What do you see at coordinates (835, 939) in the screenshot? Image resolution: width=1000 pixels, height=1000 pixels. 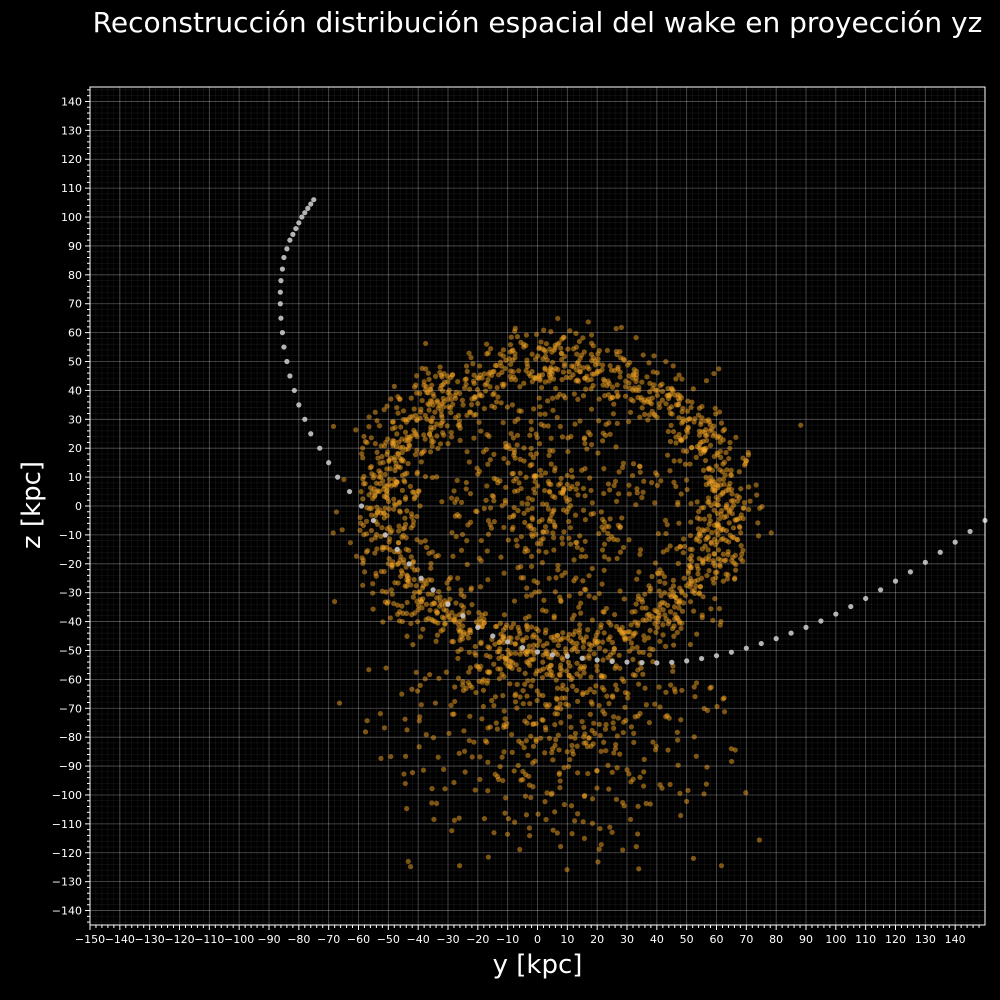 I see `x-tick-label: 100` at bounding box center [835, 939].